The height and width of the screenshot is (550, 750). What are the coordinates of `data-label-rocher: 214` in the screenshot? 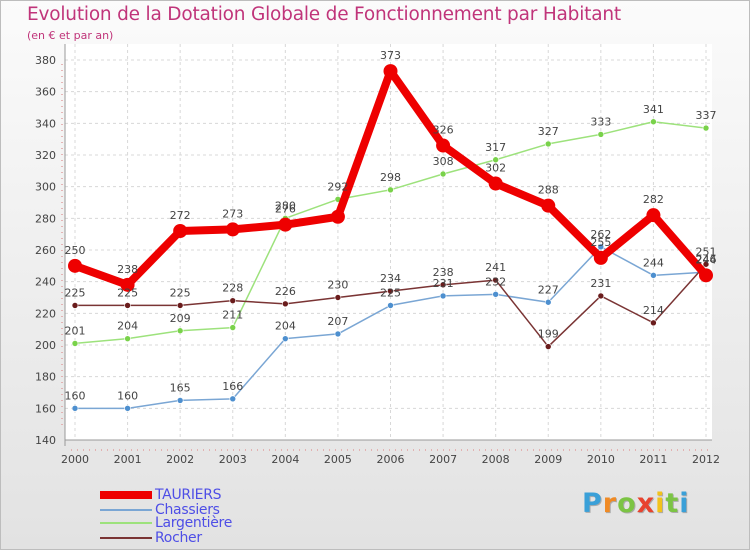 It's located at (653, 310).